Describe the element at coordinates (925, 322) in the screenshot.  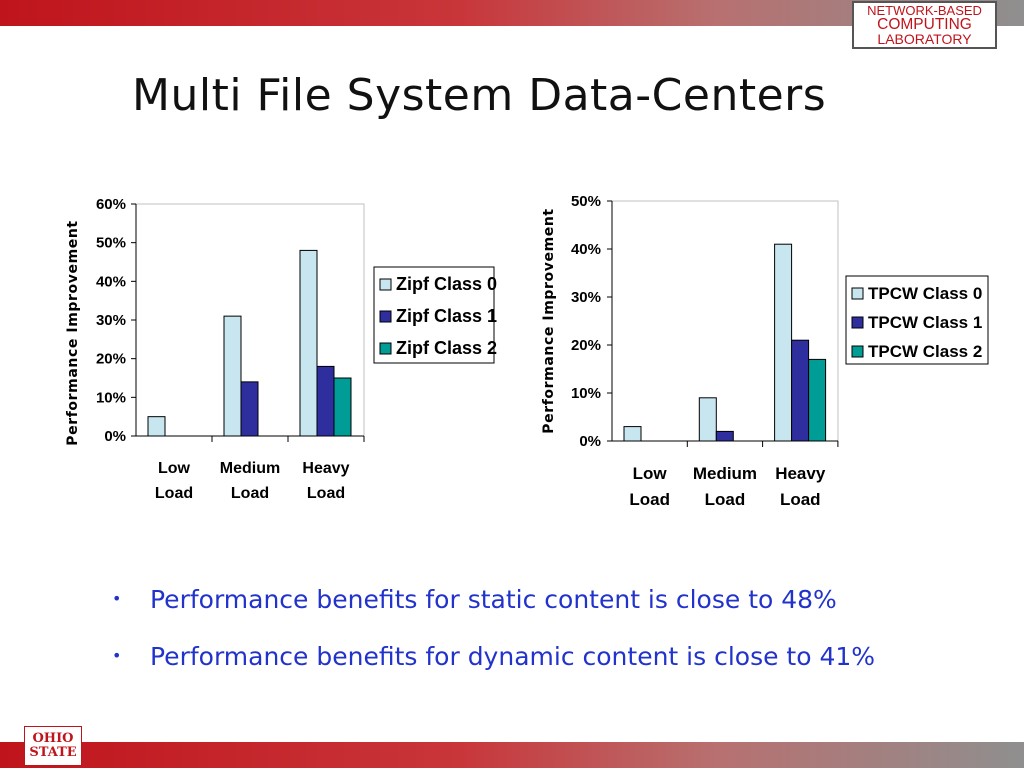
I see `chart2-legend-label: TPCW Class 1` at that location.